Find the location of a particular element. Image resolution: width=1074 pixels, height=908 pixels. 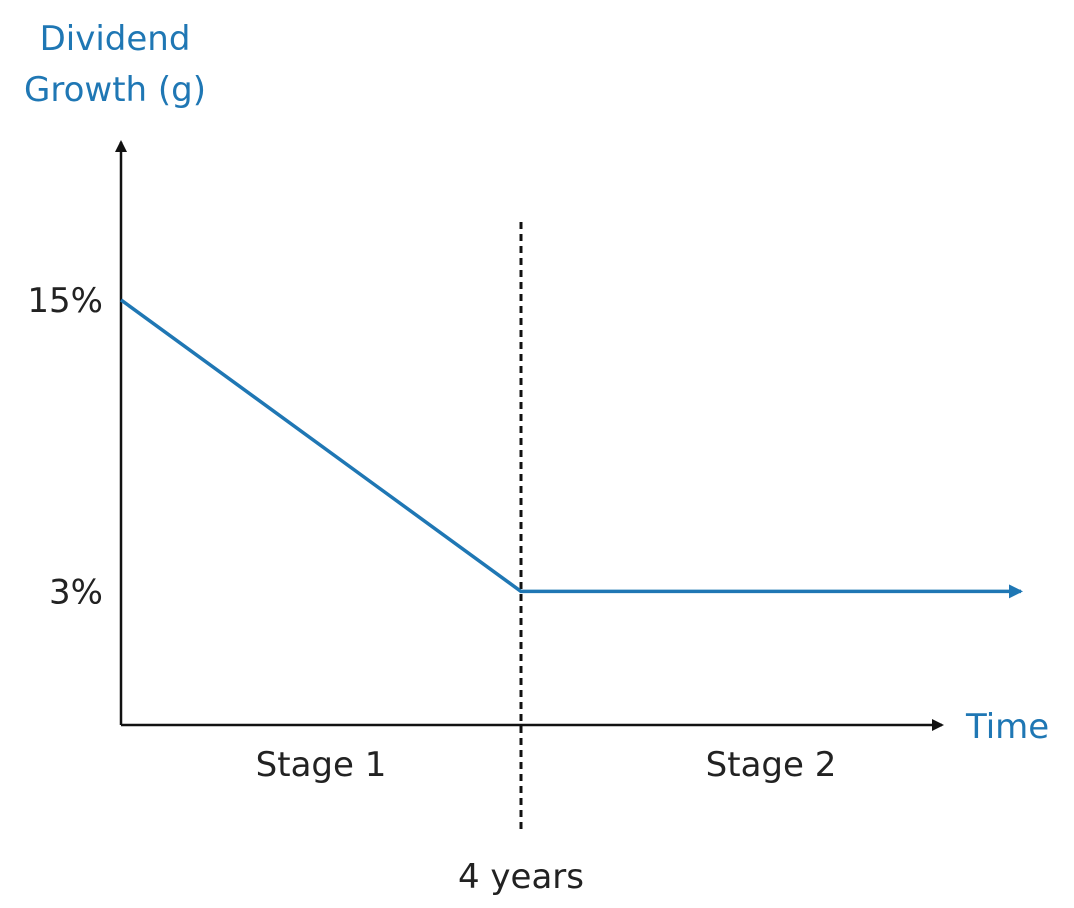

y-tick-label-15: 15% is located at coordinates (65, 301).